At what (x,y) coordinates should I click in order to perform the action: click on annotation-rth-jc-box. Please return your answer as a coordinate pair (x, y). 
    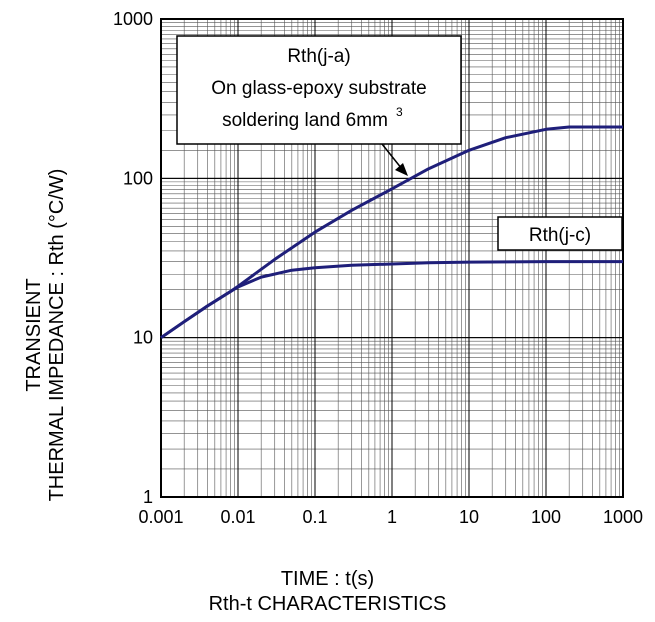
    Looking at the image, I should click on (560, 233).